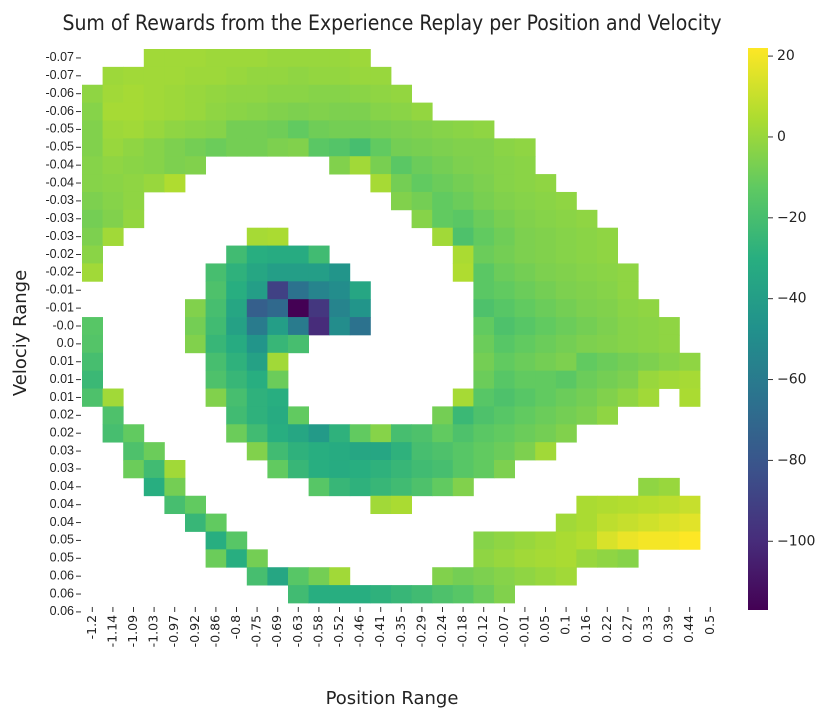  Describe the element at coordinates (132, 631) in the screenshot. I see `x-tick-label: -1.09` at that location.